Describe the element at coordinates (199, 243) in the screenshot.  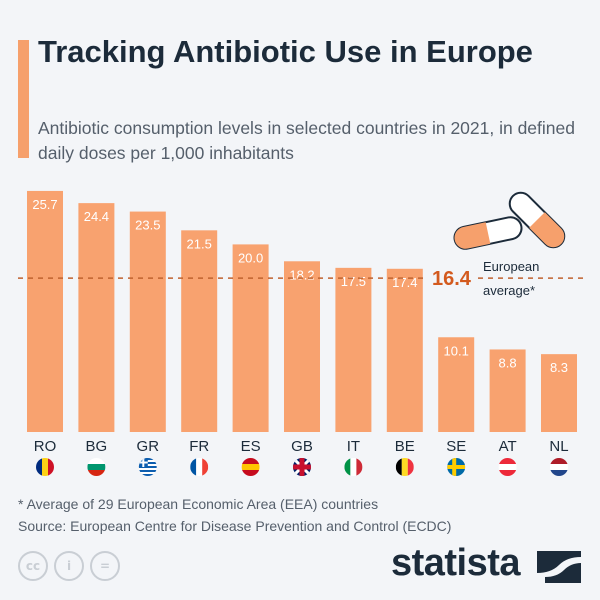
I see `value-label-FR: 21.5` at that location.